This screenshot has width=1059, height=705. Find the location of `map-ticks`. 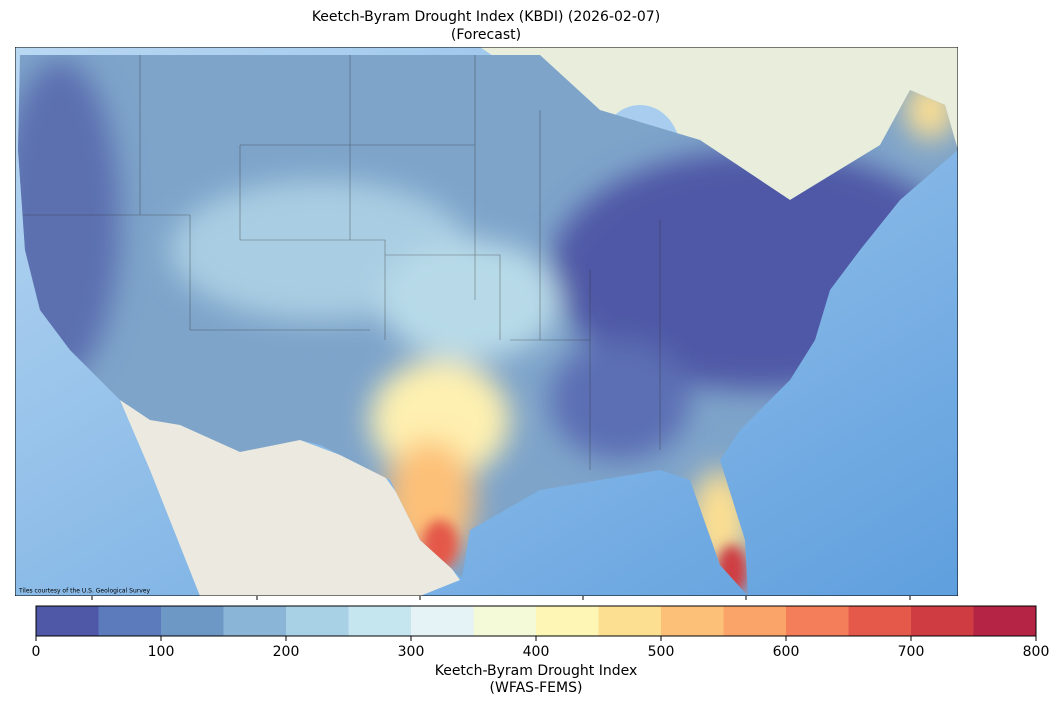

map-ticks is located at coordinates (501, 598).